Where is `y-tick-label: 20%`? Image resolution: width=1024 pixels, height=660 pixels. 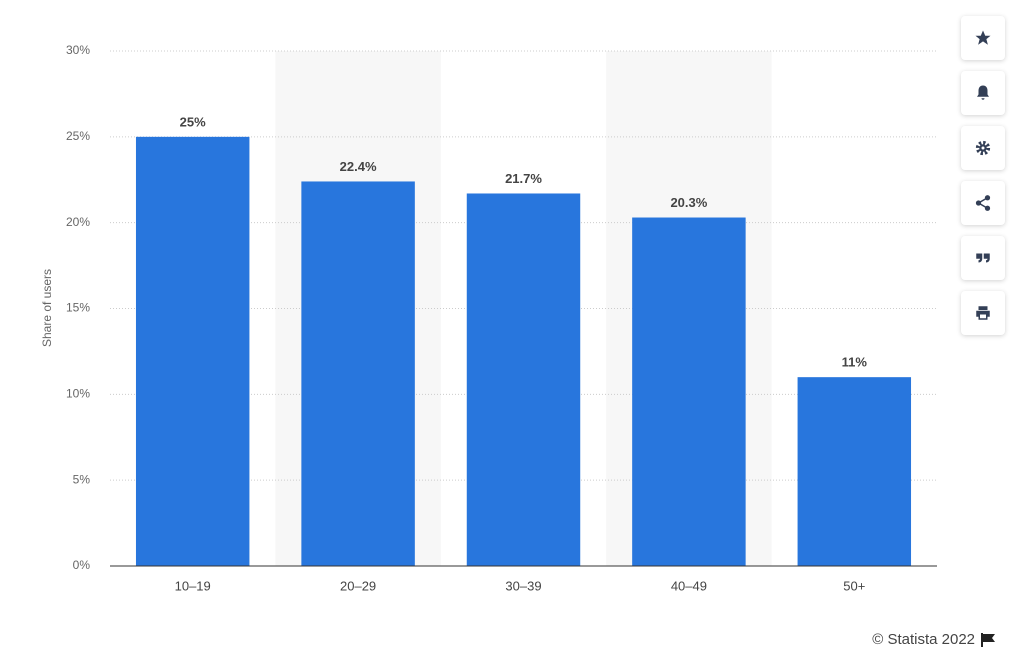
y-tick-label: 20% is located at coordinates (78, 222).